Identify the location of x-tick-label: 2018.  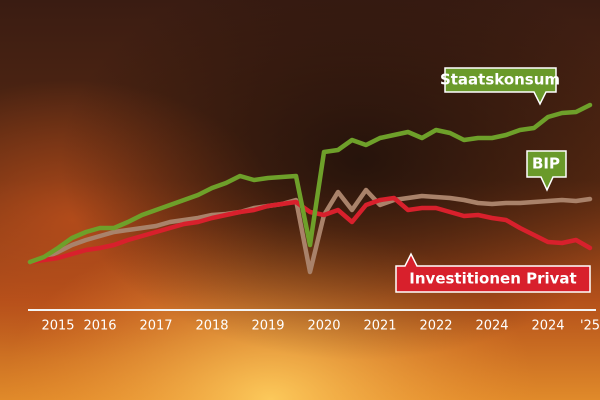
(211, 326).